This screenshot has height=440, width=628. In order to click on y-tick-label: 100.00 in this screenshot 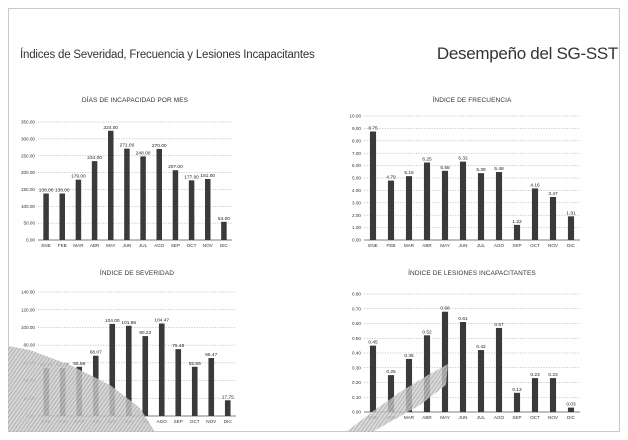, I will do `click(28, 327)`.